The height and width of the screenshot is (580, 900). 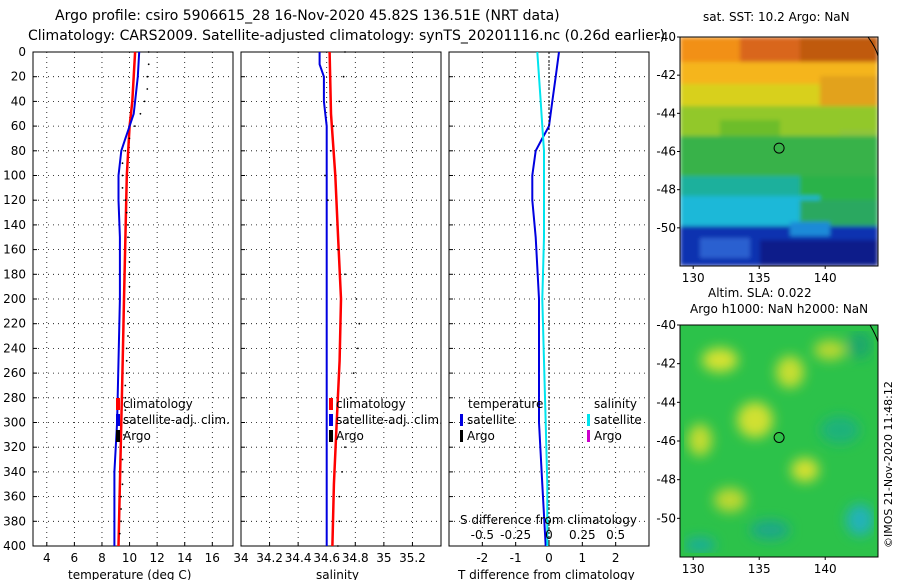 I want to click on temperature-xlabel: temperature (deg C), so click(x=129, y=574).